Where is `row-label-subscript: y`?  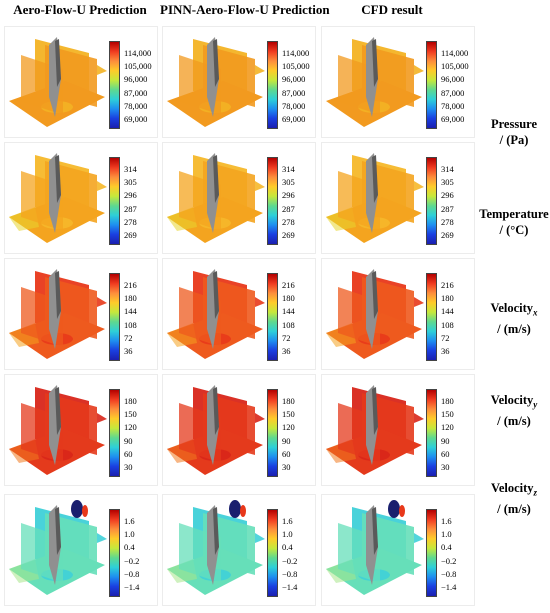 row-label-subscript: y is located at coordinates (535, 404).